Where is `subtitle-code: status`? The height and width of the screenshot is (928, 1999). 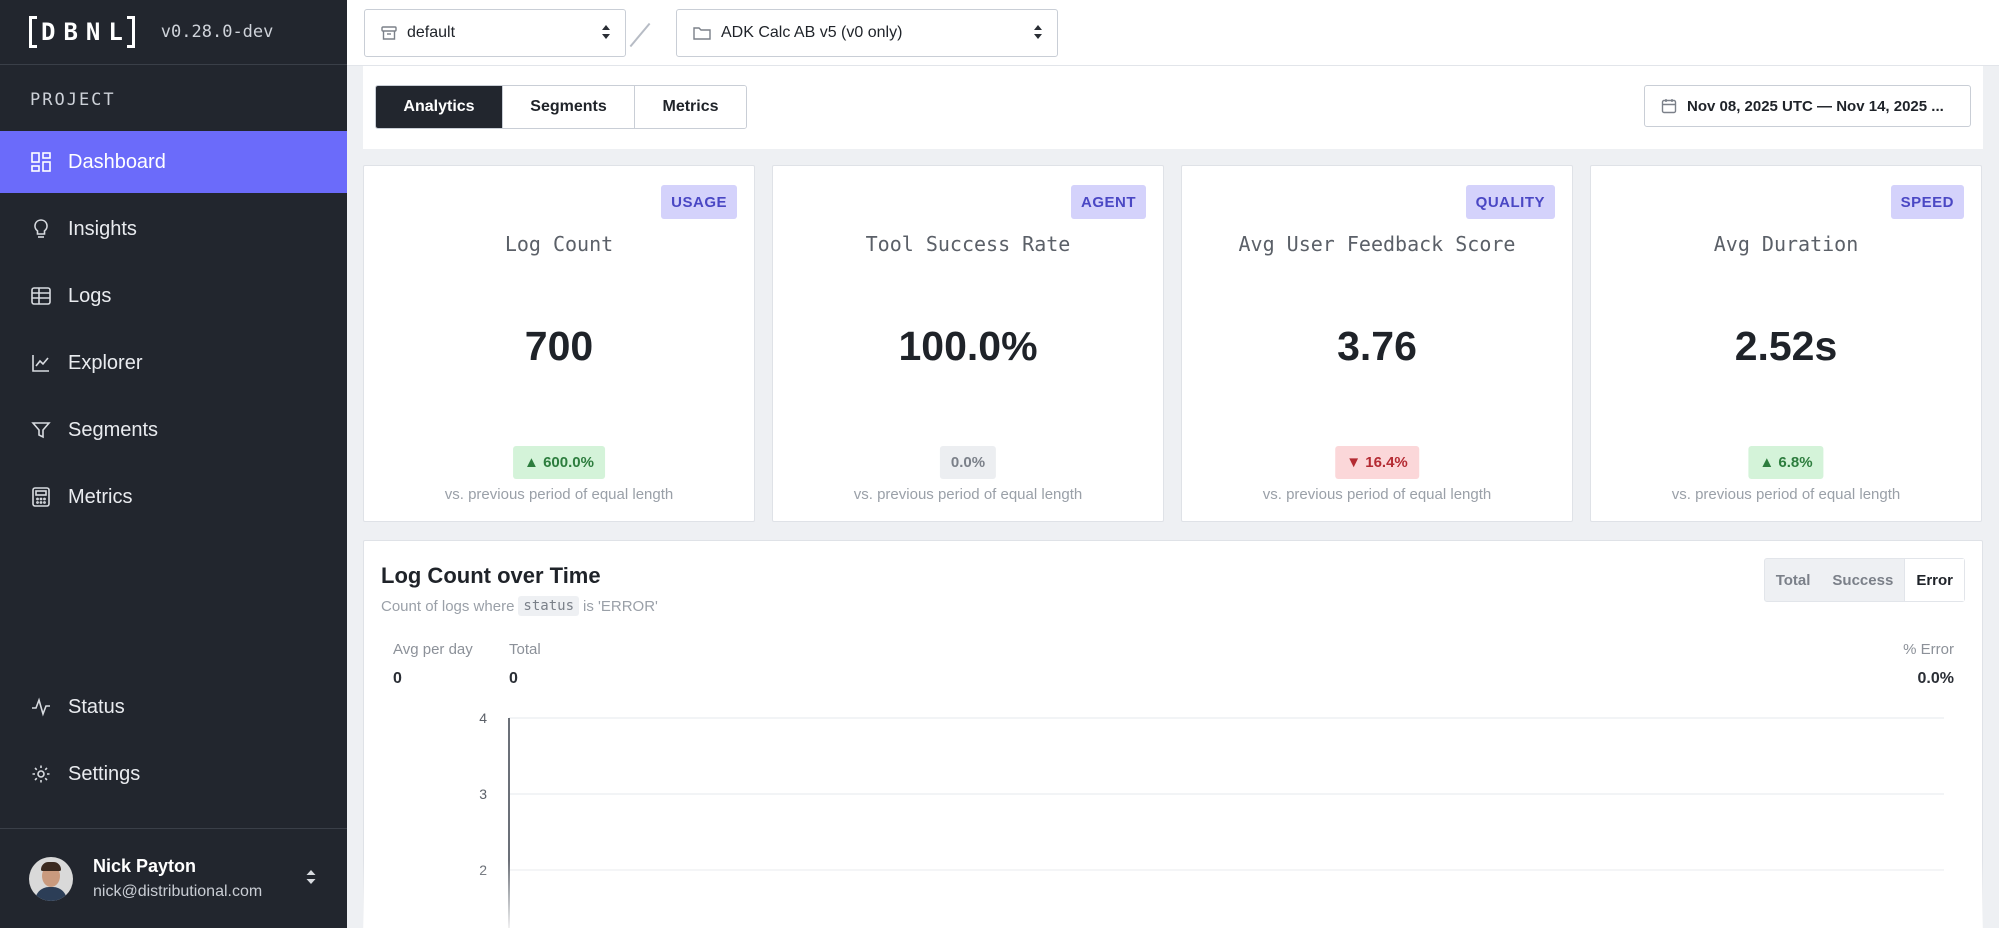
subtitle-code: status is located at coordinates (548, 606).